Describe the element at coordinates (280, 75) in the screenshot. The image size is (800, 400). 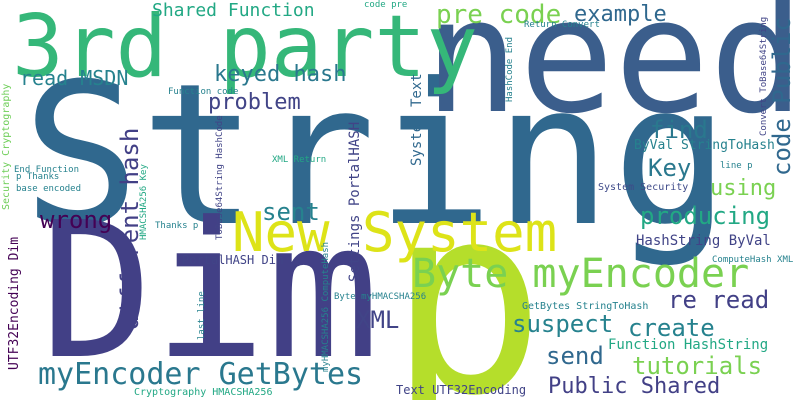
I see `word-keyed-hash: keyed hash` at that location.